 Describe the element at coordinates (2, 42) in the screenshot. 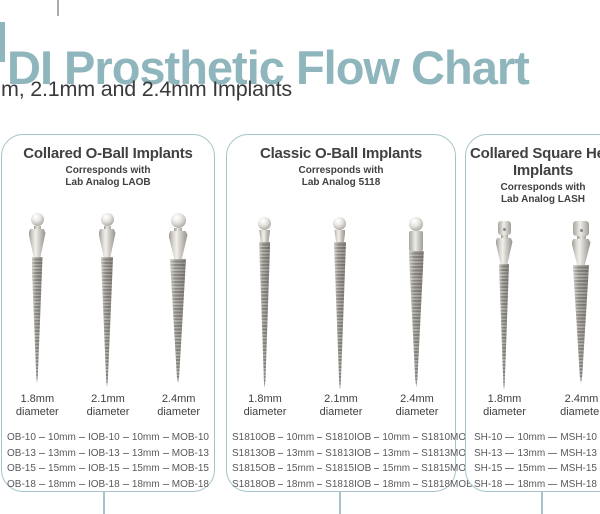

I see `cropped-letter-fragment` at that location.